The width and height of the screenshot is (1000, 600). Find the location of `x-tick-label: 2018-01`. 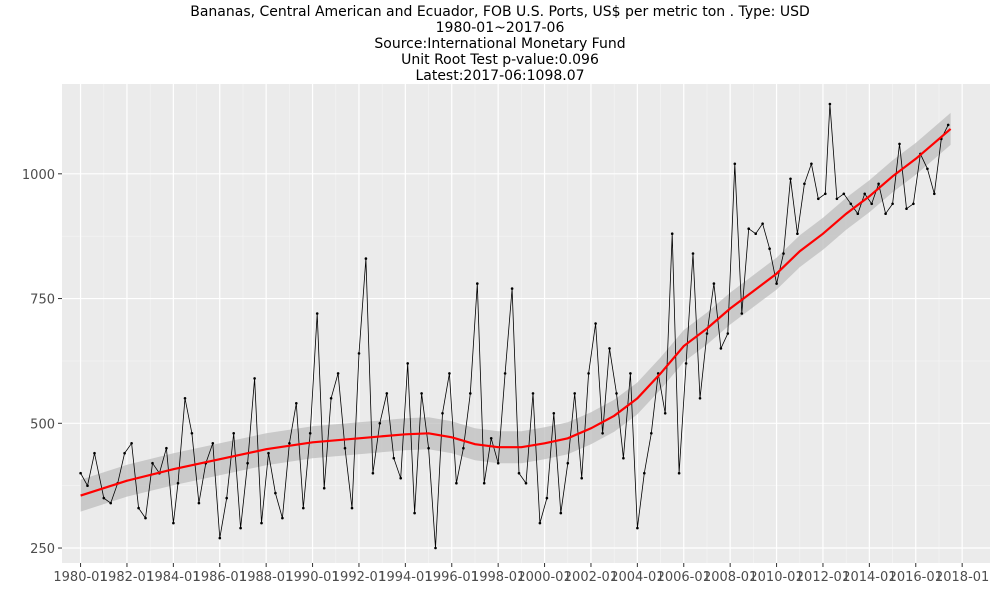

x-tick-label: 2018-01 is located at coordinates (962, 577).